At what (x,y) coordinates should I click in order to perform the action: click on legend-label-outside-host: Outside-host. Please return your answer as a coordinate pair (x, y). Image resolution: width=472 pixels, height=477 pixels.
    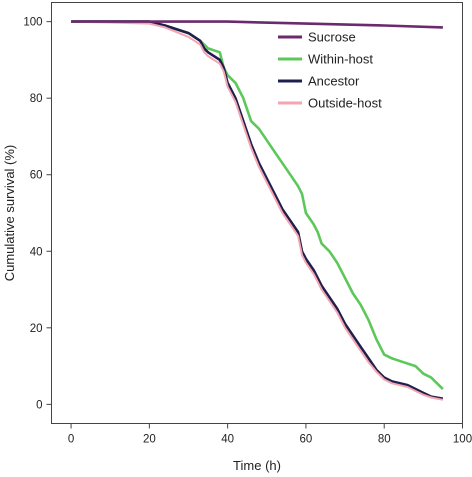
    Looking at the image, I should click on (345, 103).